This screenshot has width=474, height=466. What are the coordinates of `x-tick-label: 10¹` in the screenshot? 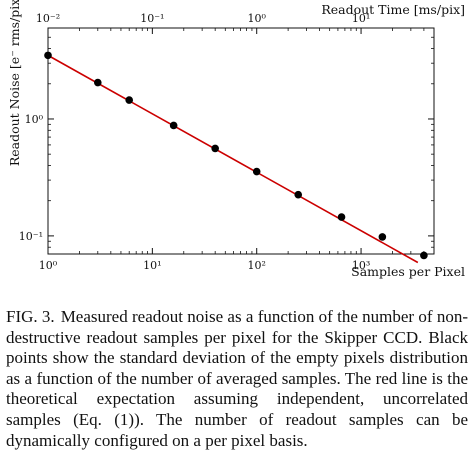 It's located at (152, 265).